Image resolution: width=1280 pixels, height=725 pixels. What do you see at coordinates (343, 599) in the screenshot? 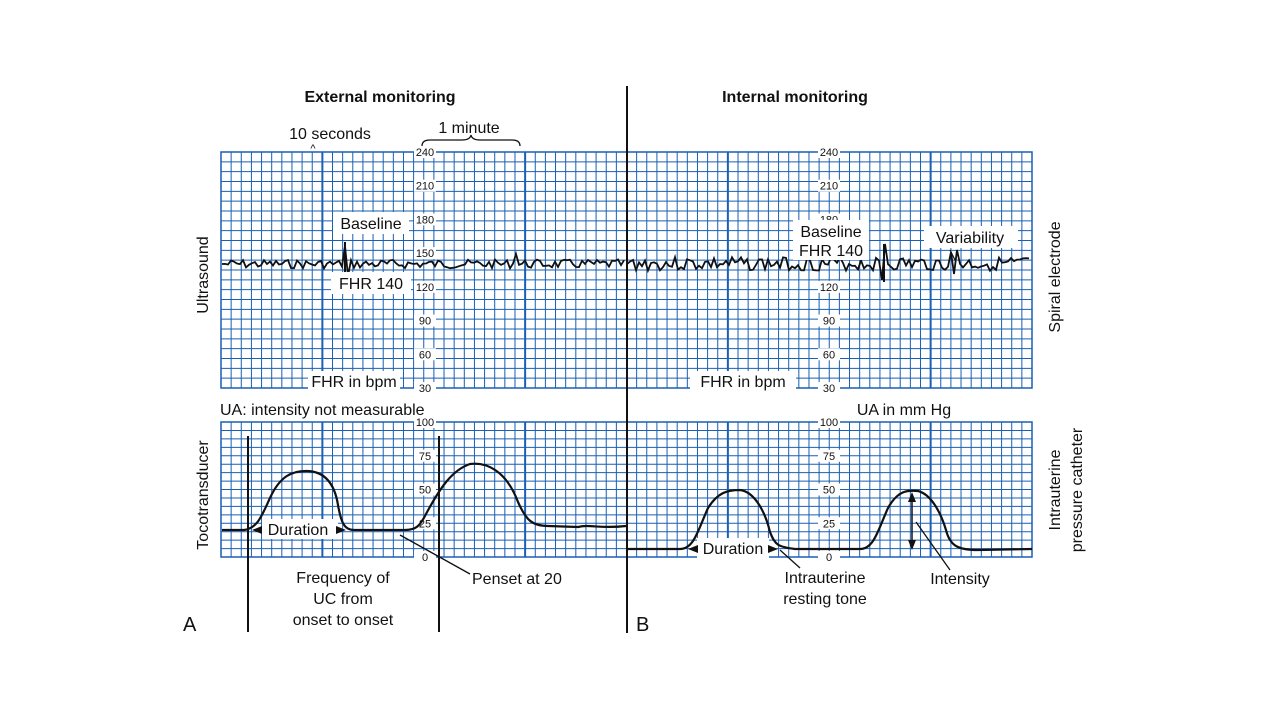
I see `frequency-label-2: UC from` at bounding box center [343, 599].